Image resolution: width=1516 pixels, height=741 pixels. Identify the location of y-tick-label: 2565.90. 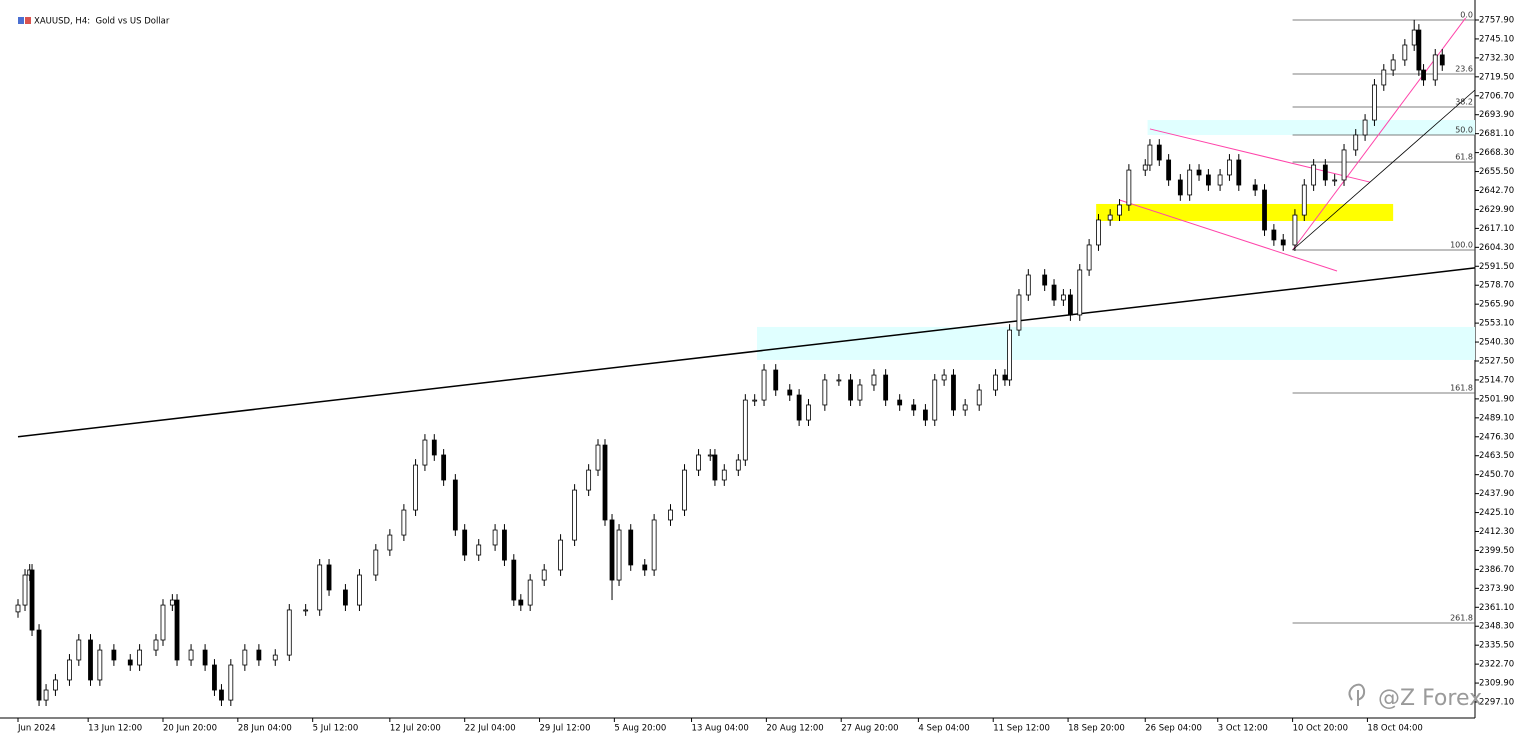
(1496, 305).